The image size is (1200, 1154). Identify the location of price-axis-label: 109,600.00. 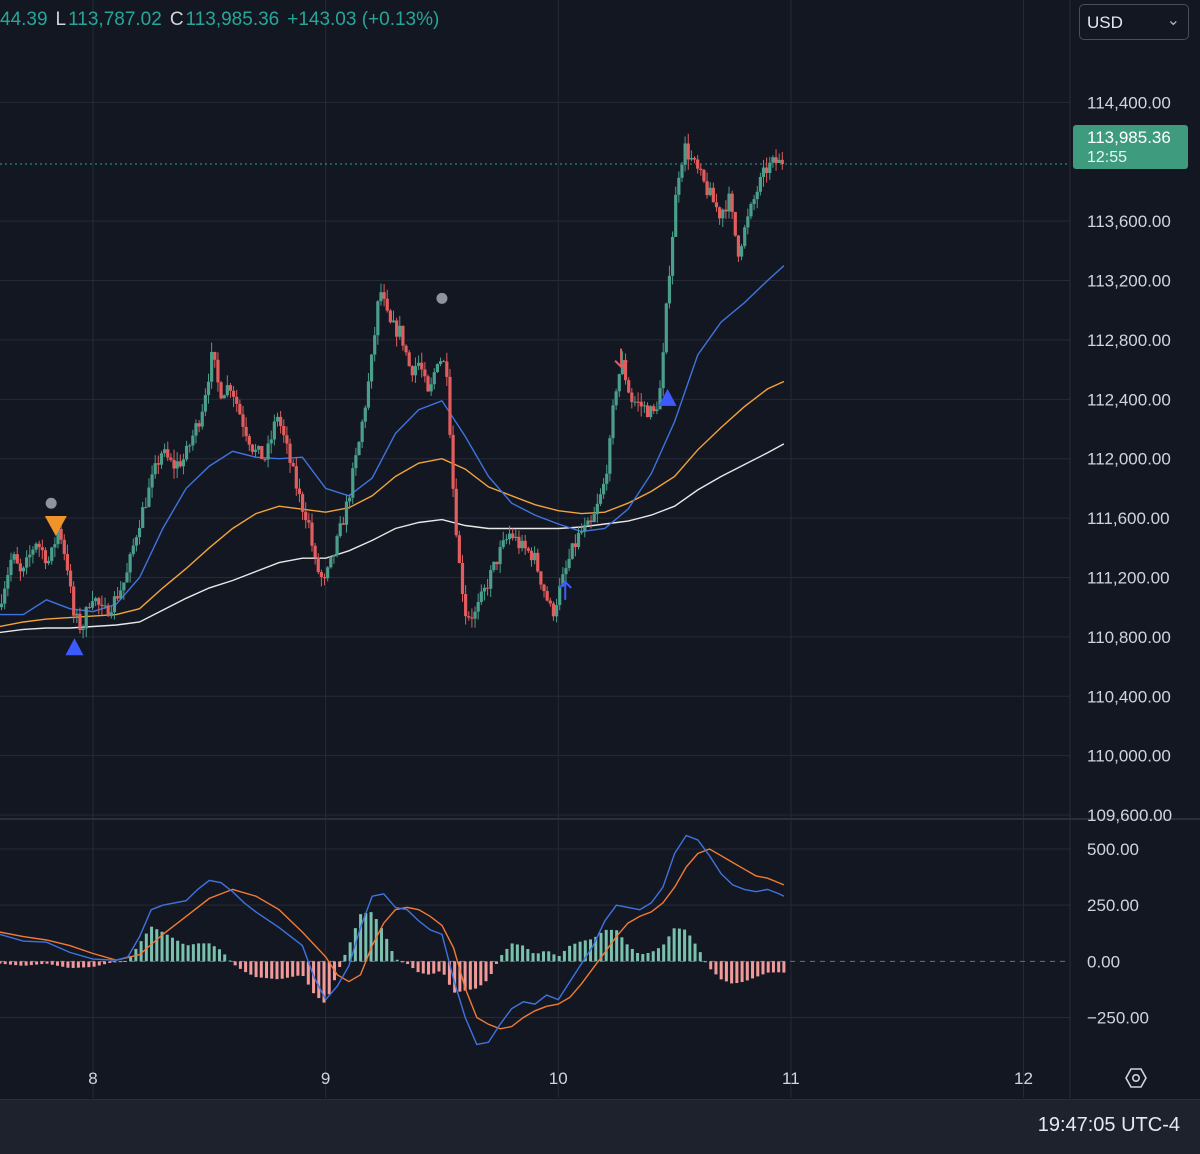
(1129, 815).